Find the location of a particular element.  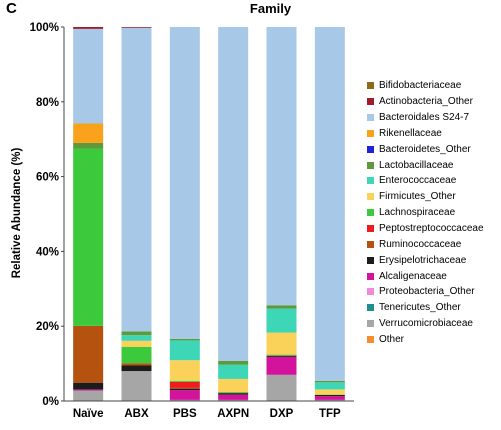

legend-label: Tenericutes_Other is located at coordinates (420, 308).